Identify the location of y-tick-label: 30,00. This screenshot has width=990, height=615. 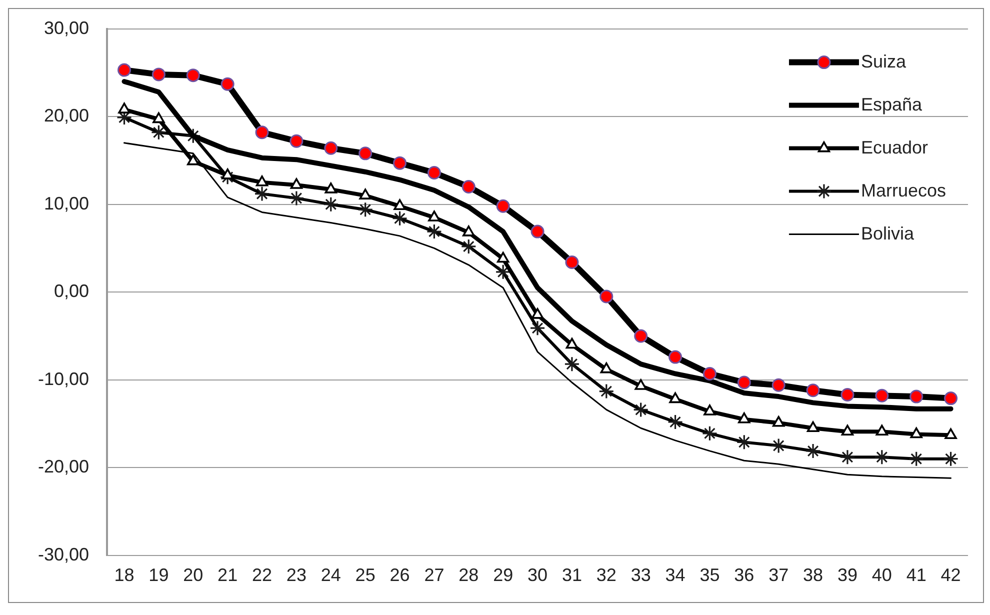
(67, 28).